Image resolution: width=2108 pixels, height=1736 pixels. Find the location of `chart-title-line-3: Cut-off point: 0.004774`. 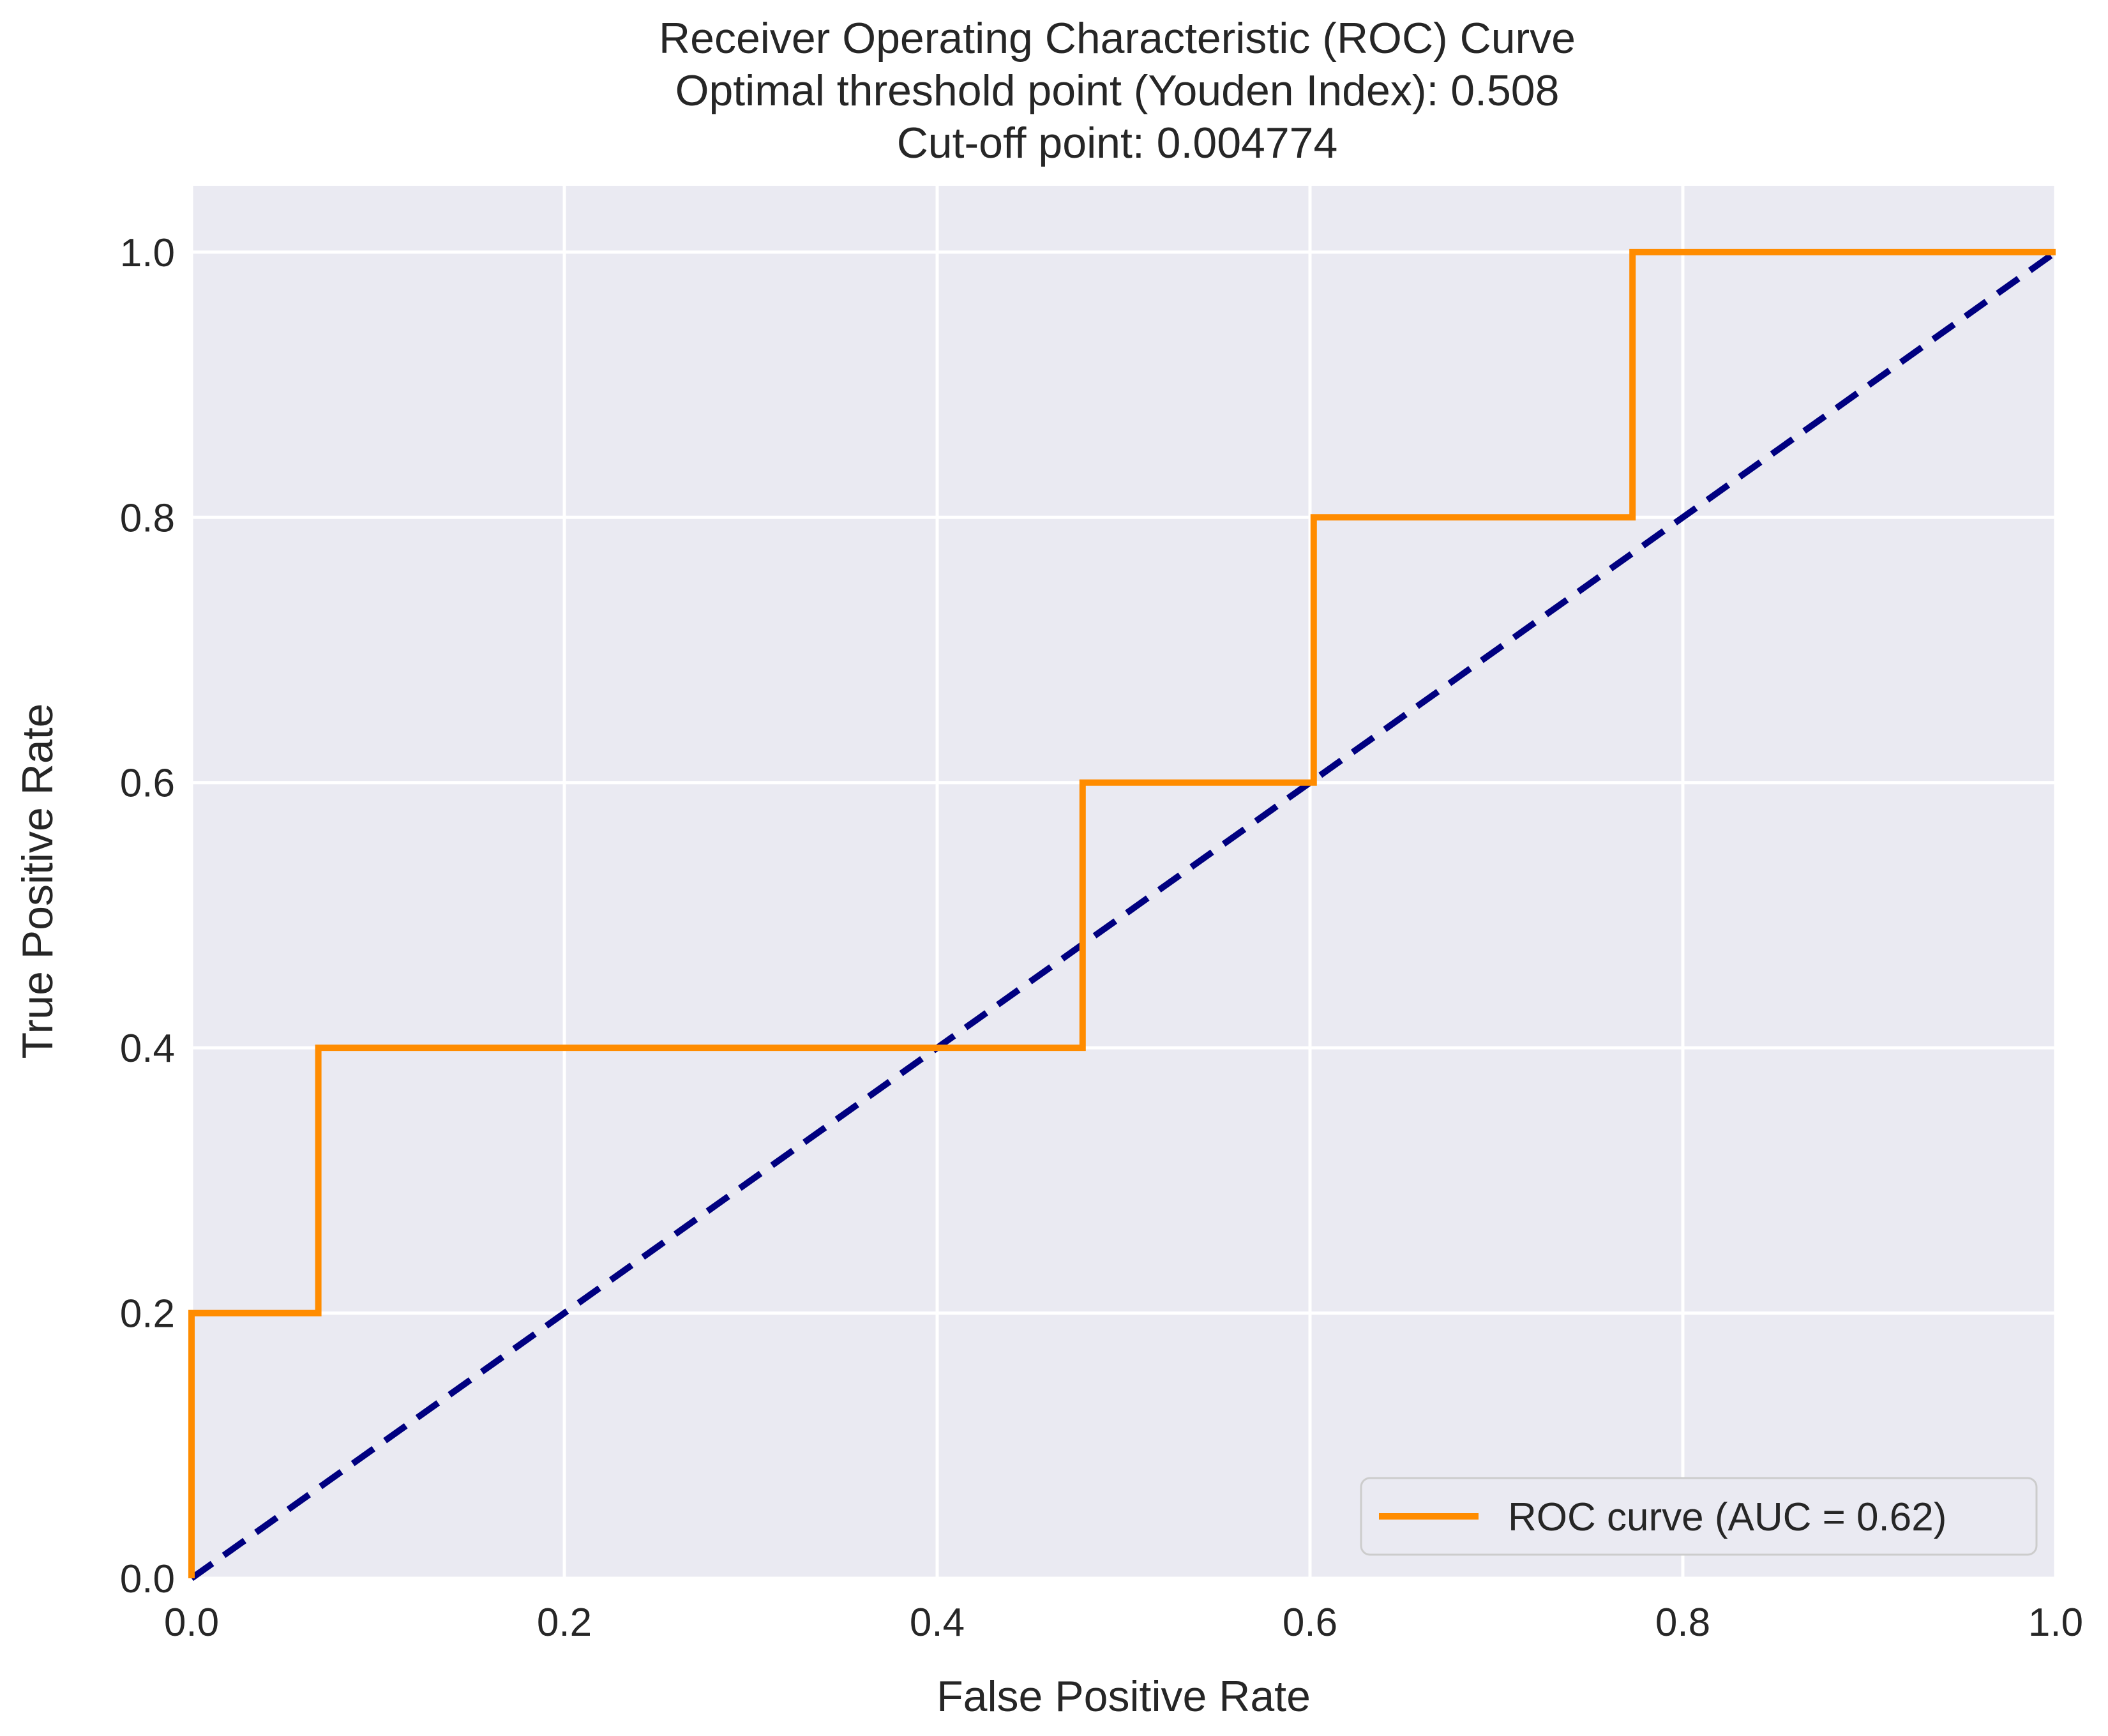

chart-title-line-3: Cut-off point: 0.004774 is located at coordinates (1117, 143).